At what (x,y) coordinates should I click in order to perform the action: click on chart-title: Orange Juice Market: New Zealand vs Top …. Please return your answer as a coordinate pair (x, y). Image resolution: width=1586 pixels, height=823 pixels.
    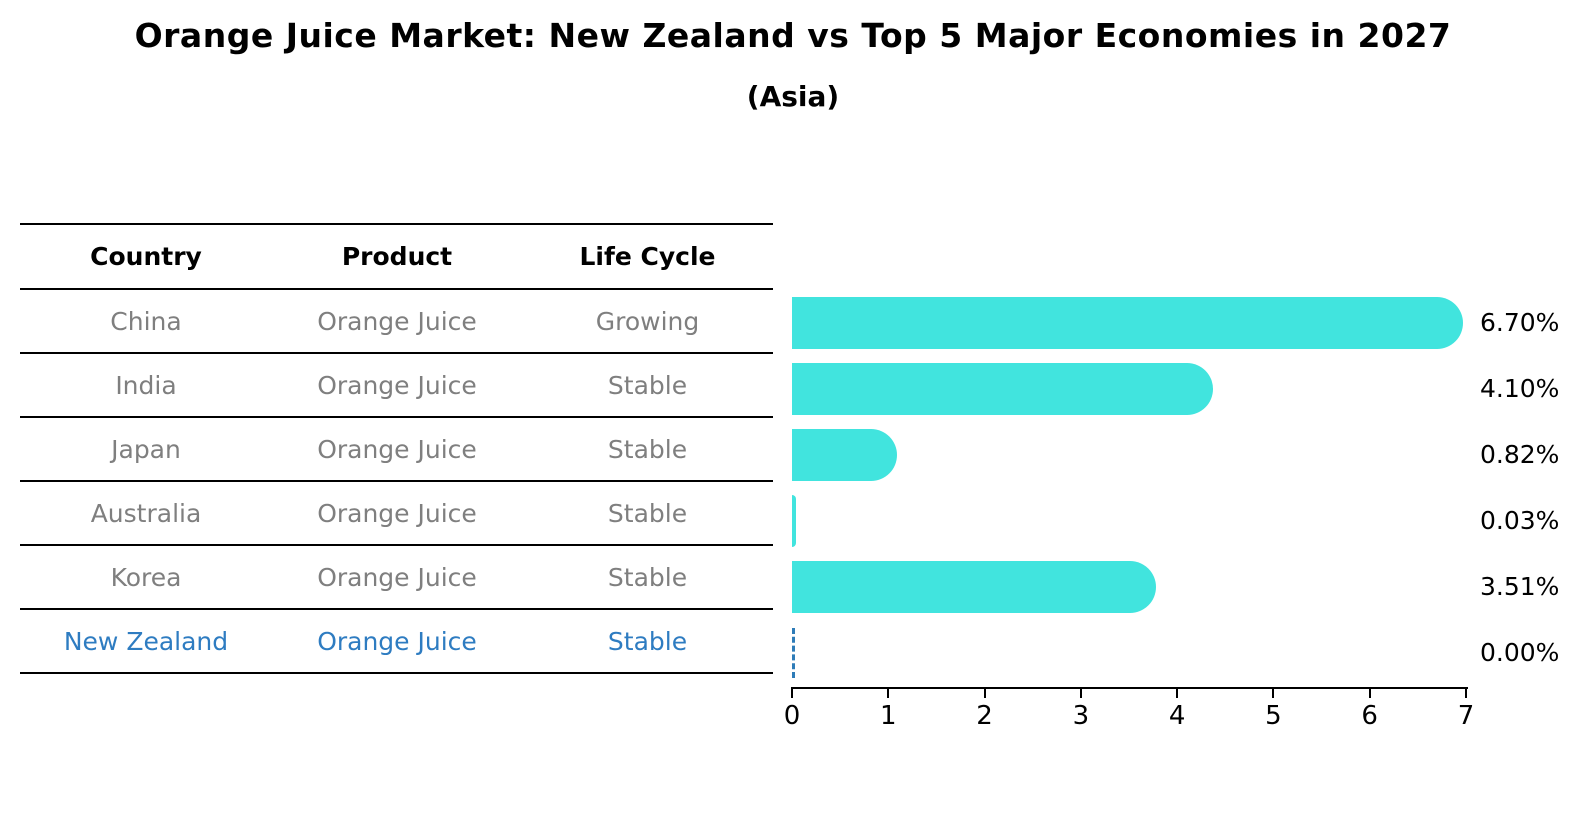
    Looking at the image, I should click on (793, 35).